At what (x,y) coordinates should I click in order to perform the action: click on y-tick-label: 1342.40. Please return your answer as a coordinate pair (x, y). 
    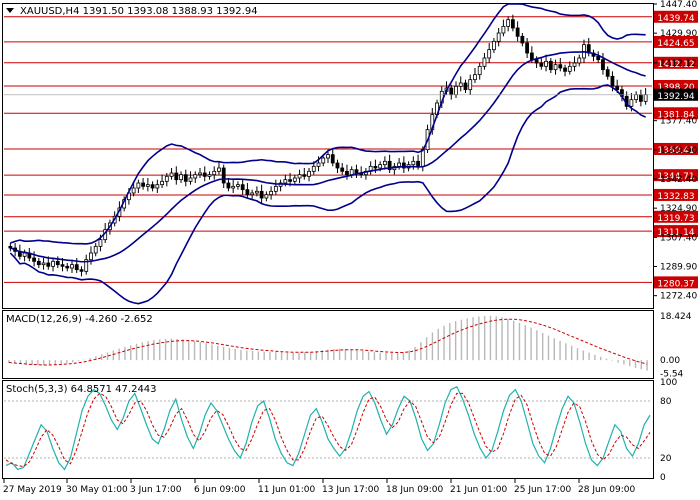
    Looking at the image, I should click on (678, 180).